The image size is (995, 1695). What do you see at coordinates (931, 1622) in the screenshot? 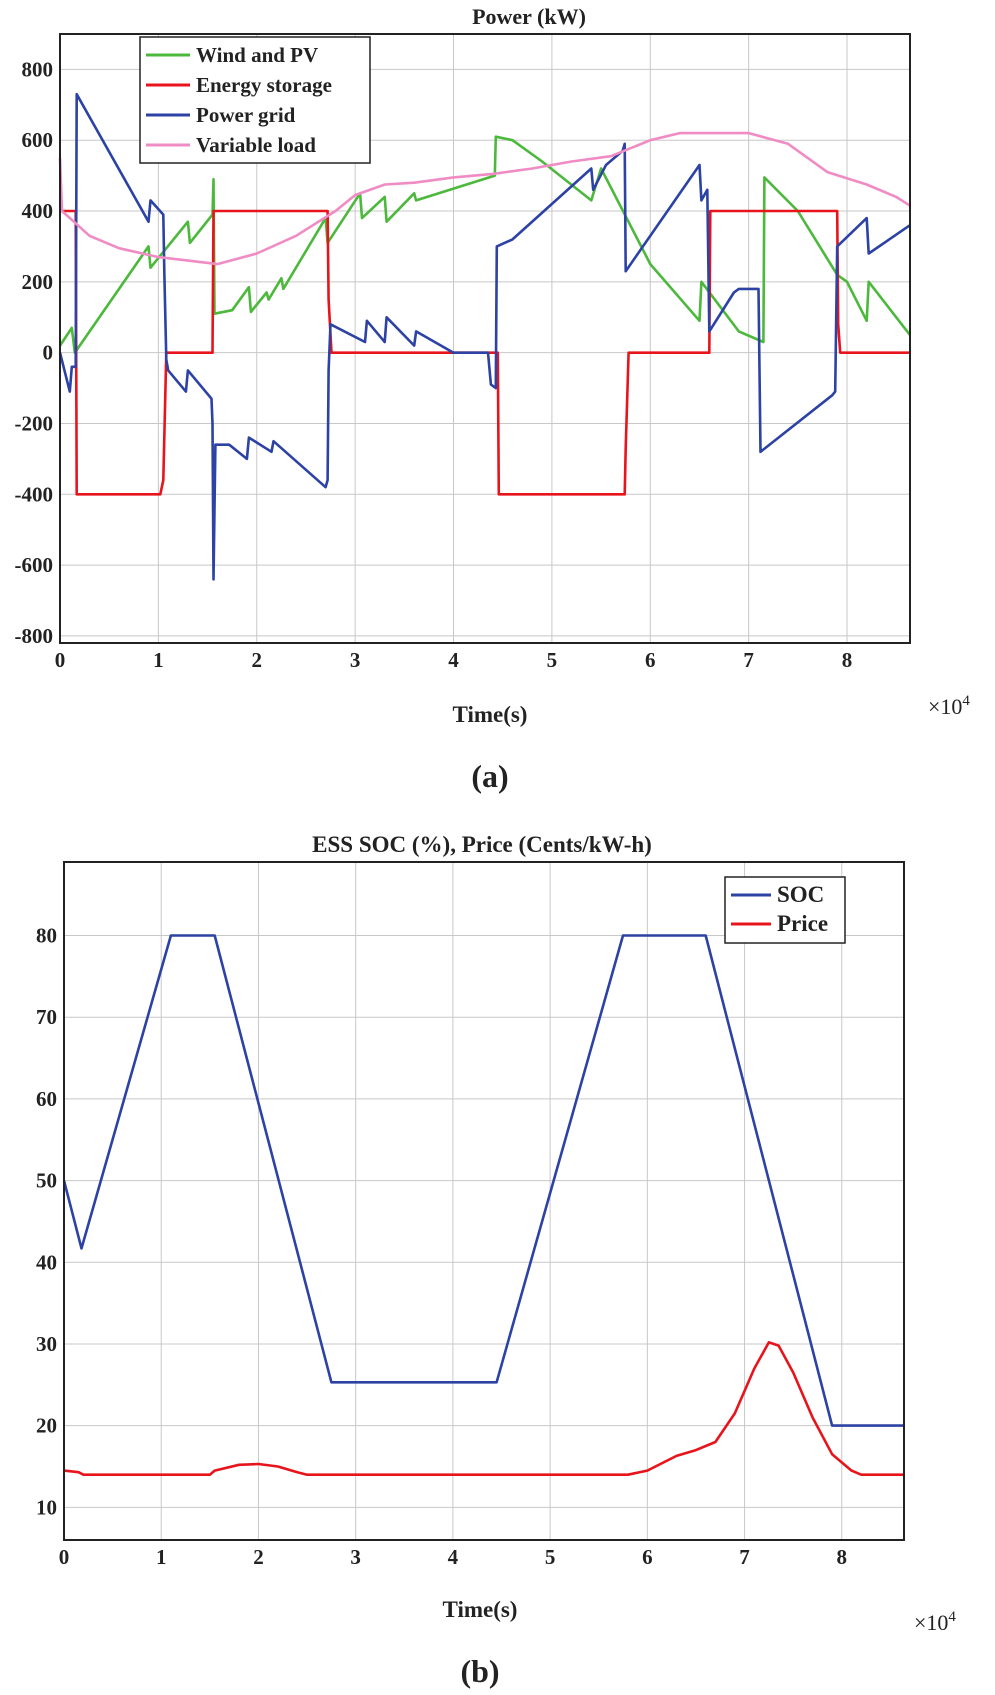
I see `chart-b-x-exponent-base: ×10` at bounding box center [931, 1622].